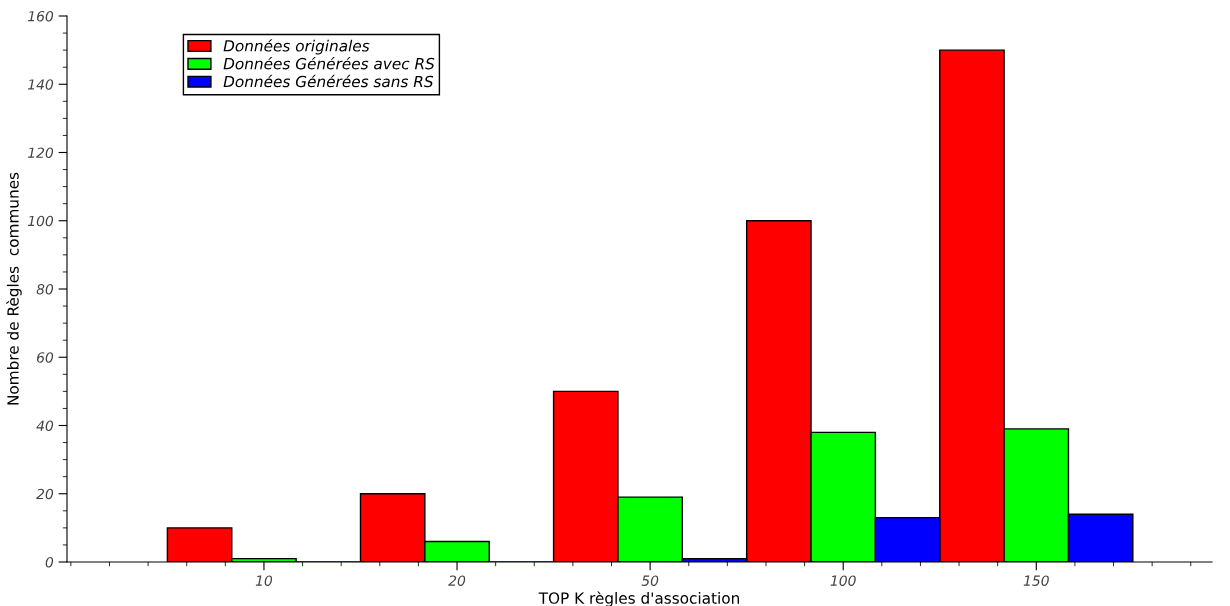  What do you see at coordinates (45, 494) in the screenshot?
I see `y-tick-label: 20` at bounding box center [45, 494].